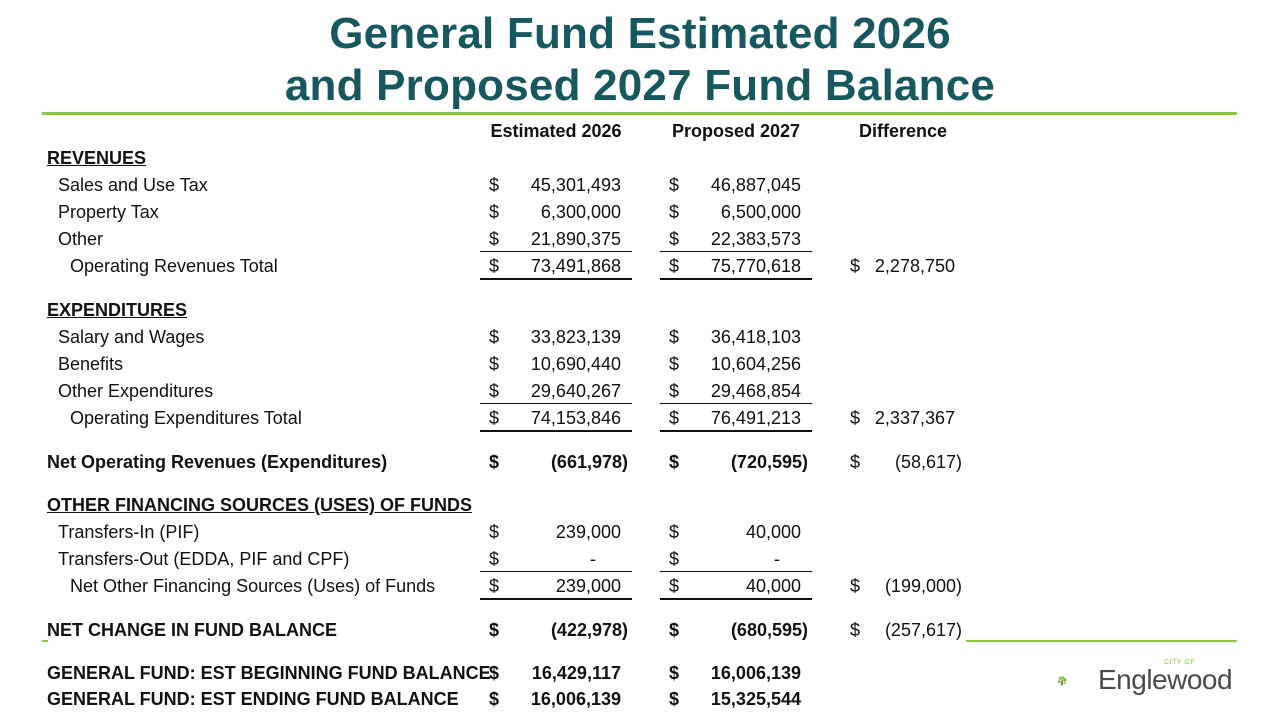 This screenshot has height=720, width=1280. I want to click on value-net-other-financing-diff: (199,000), so click(923, 586).